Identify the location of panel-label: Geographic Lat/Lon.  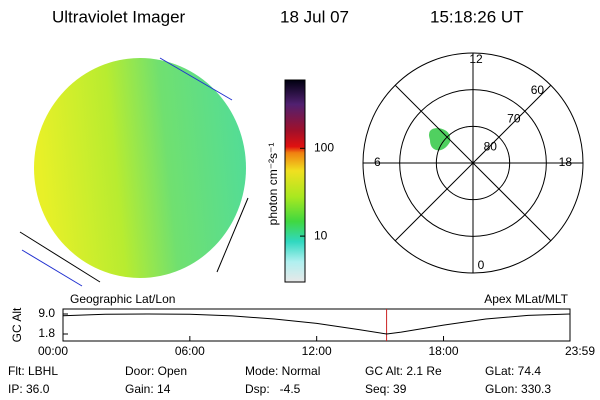
(122, 299).